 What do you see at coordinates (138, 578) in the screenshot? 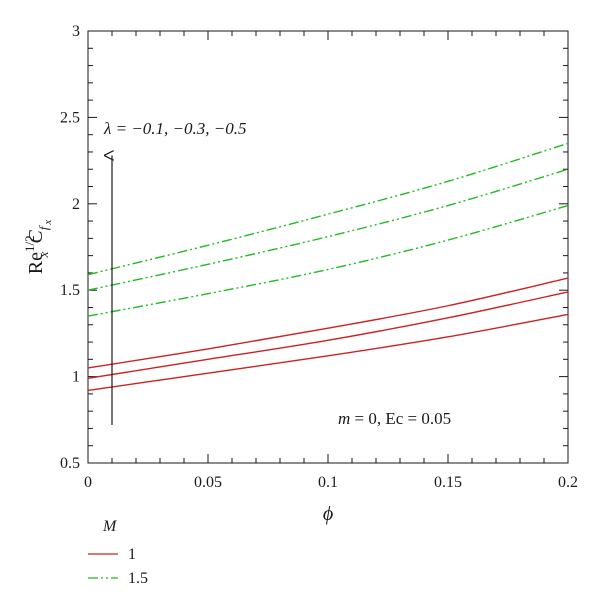
I see `legend-label-m-1-5: 1.5` at bounding box center [138, 578].